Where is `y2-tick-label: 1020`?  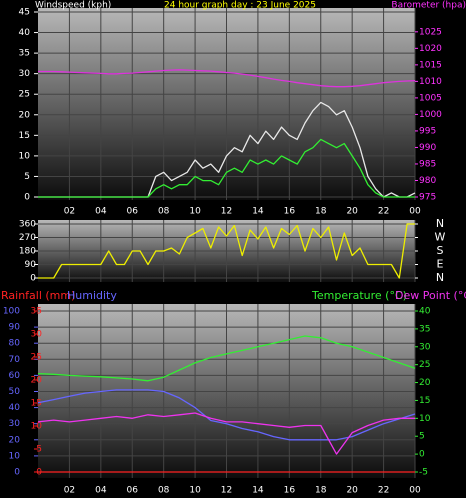 y2-tick-label: 1020 is located at coordinates (430, 49).